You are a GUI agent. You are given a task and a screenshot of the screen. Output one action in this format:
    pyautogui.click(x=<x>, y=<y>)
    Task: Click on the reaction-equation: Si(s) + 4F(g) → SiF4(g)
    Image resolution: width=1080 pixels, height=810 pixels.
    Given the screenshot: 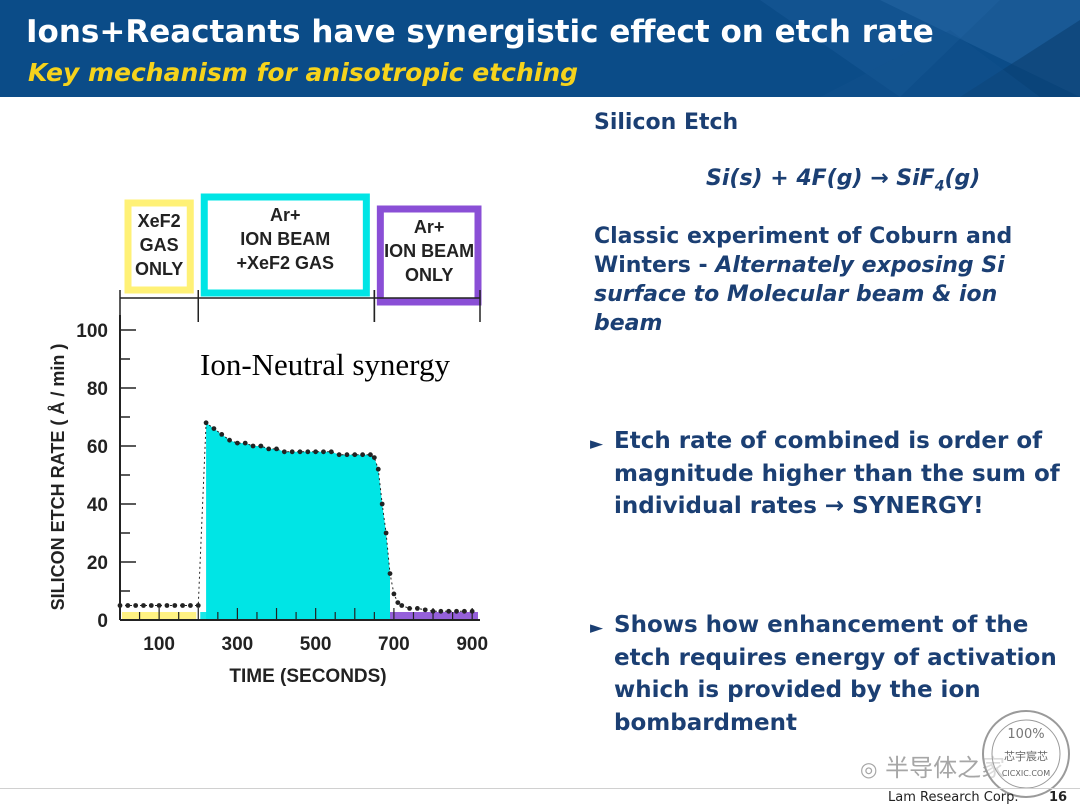 What is the action you would take?
    pyautogui.click(x=843, y=180)
    